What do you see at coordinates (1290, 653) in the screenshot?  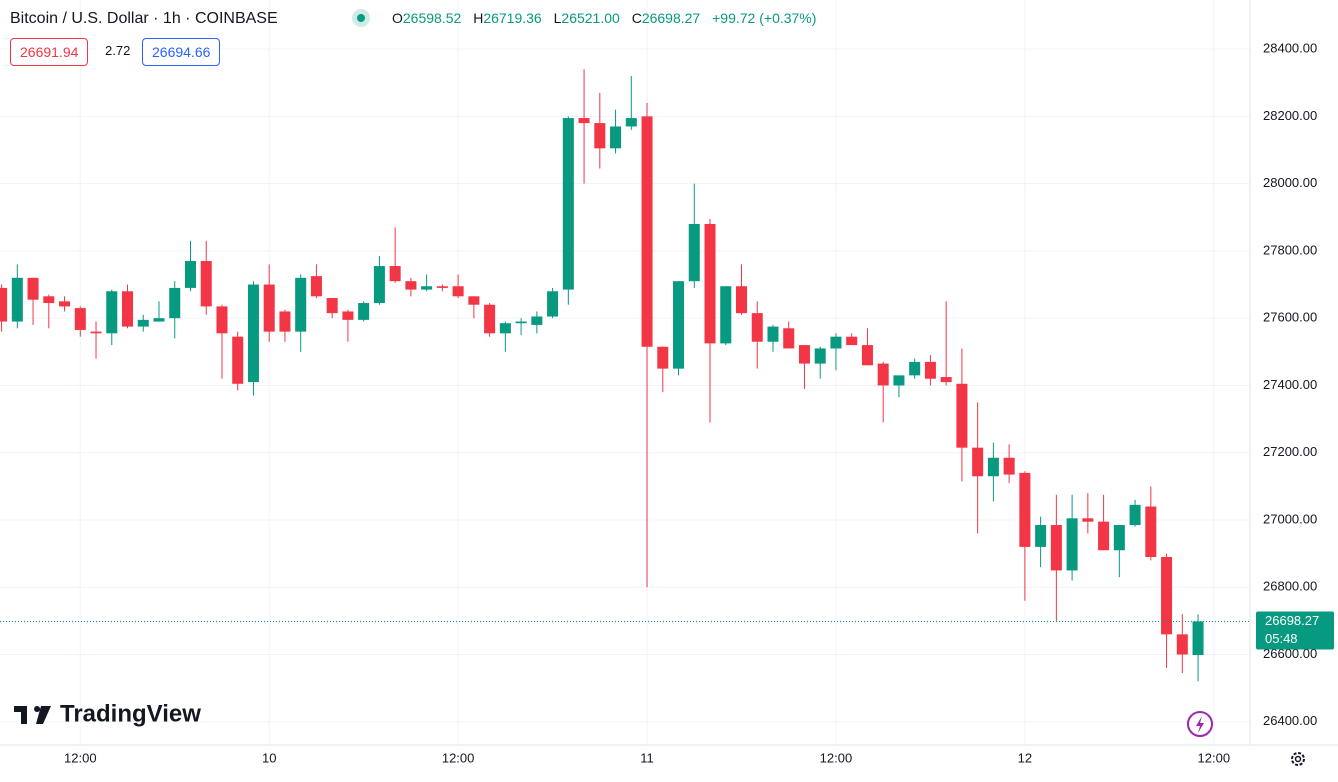 I see `y-tick-label: 26600.00` at bounding box center [1290, 653].